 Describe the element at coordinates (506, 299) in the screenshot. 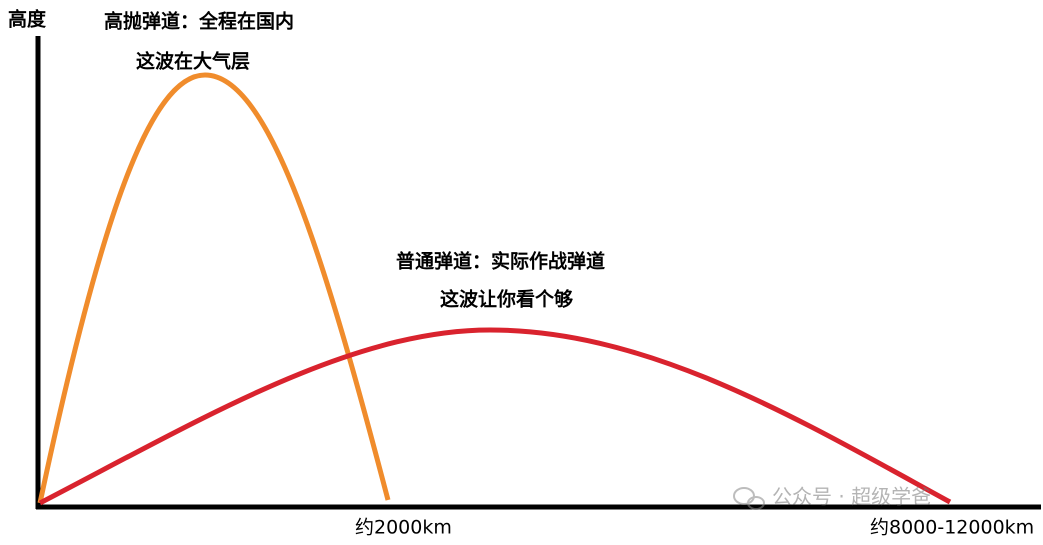

I see `normal-note: 这波让你看个够` at that location.